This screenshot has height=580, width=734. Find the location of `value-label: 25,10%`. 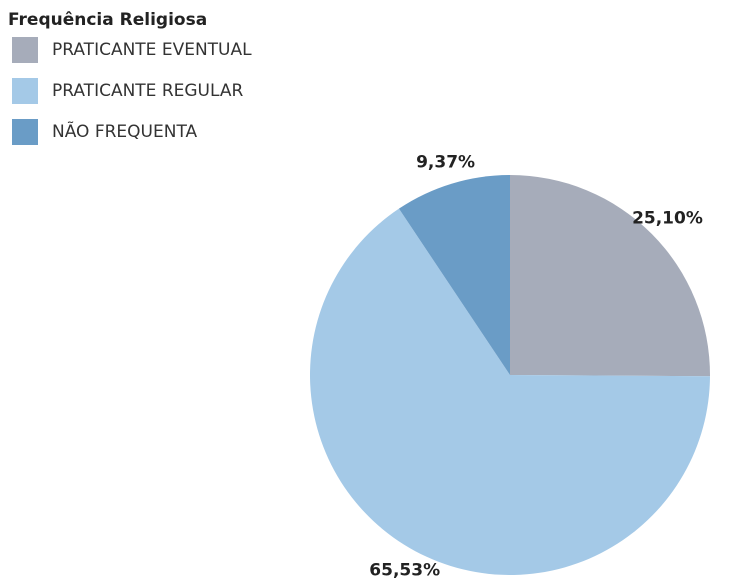

value-label: 25,10% is located at coordinates (667, 219).